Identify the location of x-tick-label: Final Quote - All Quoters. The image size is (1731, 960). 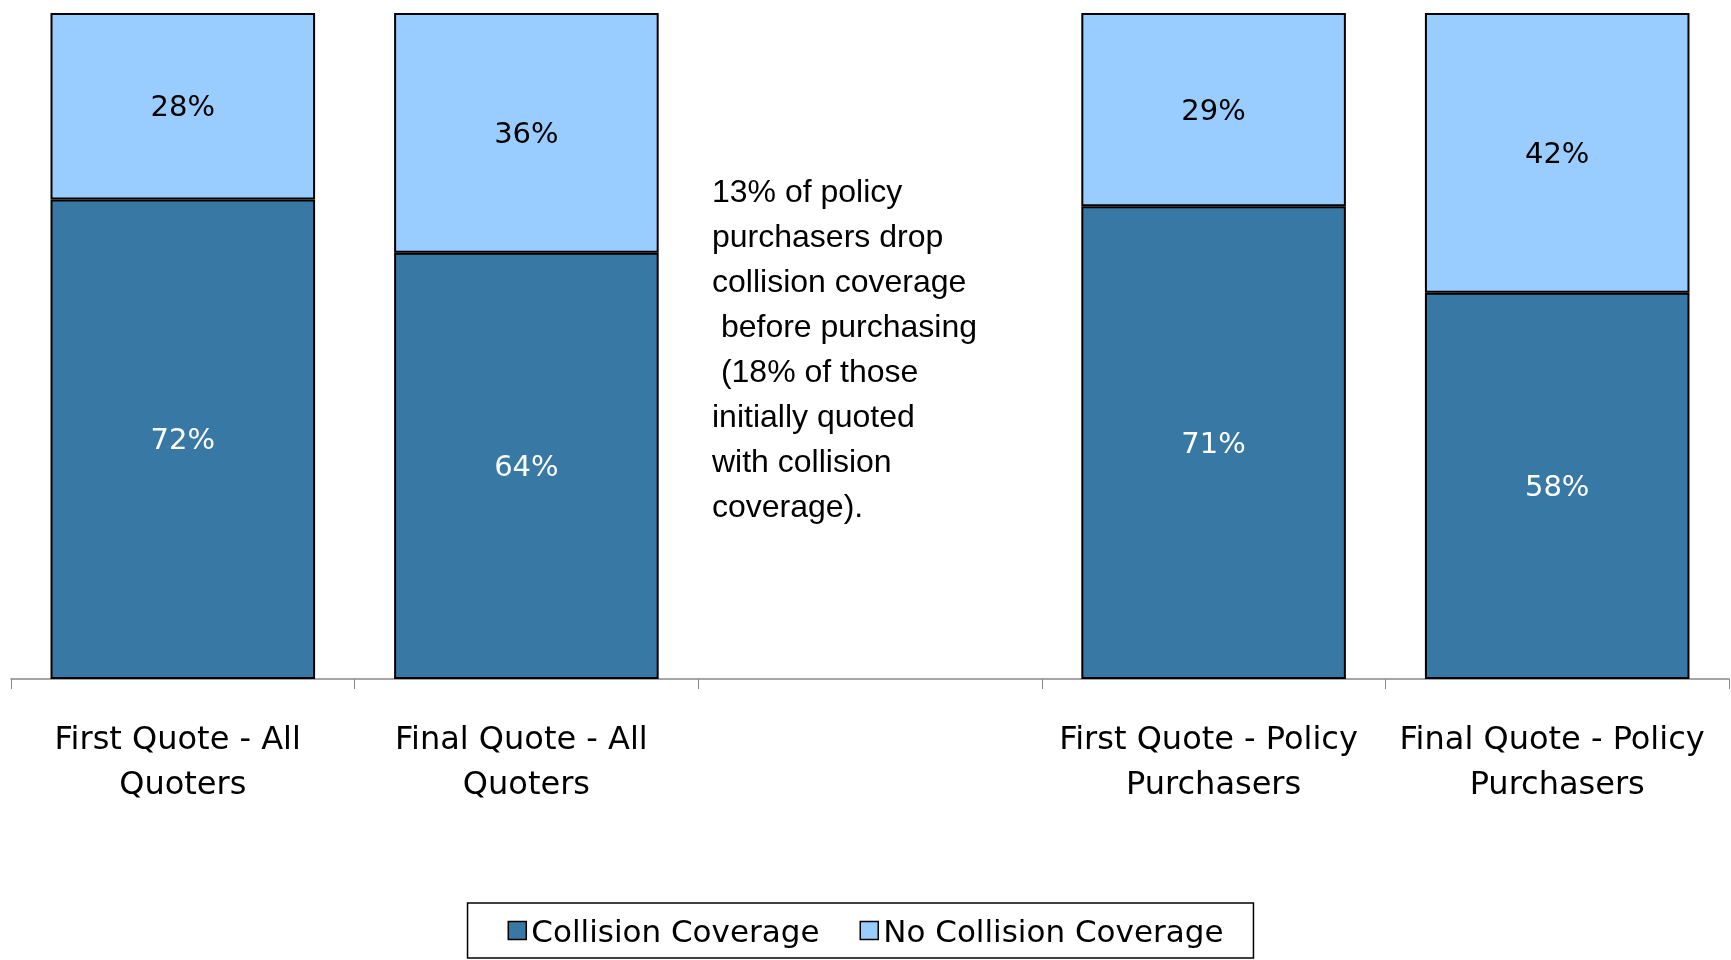
(526, 760).